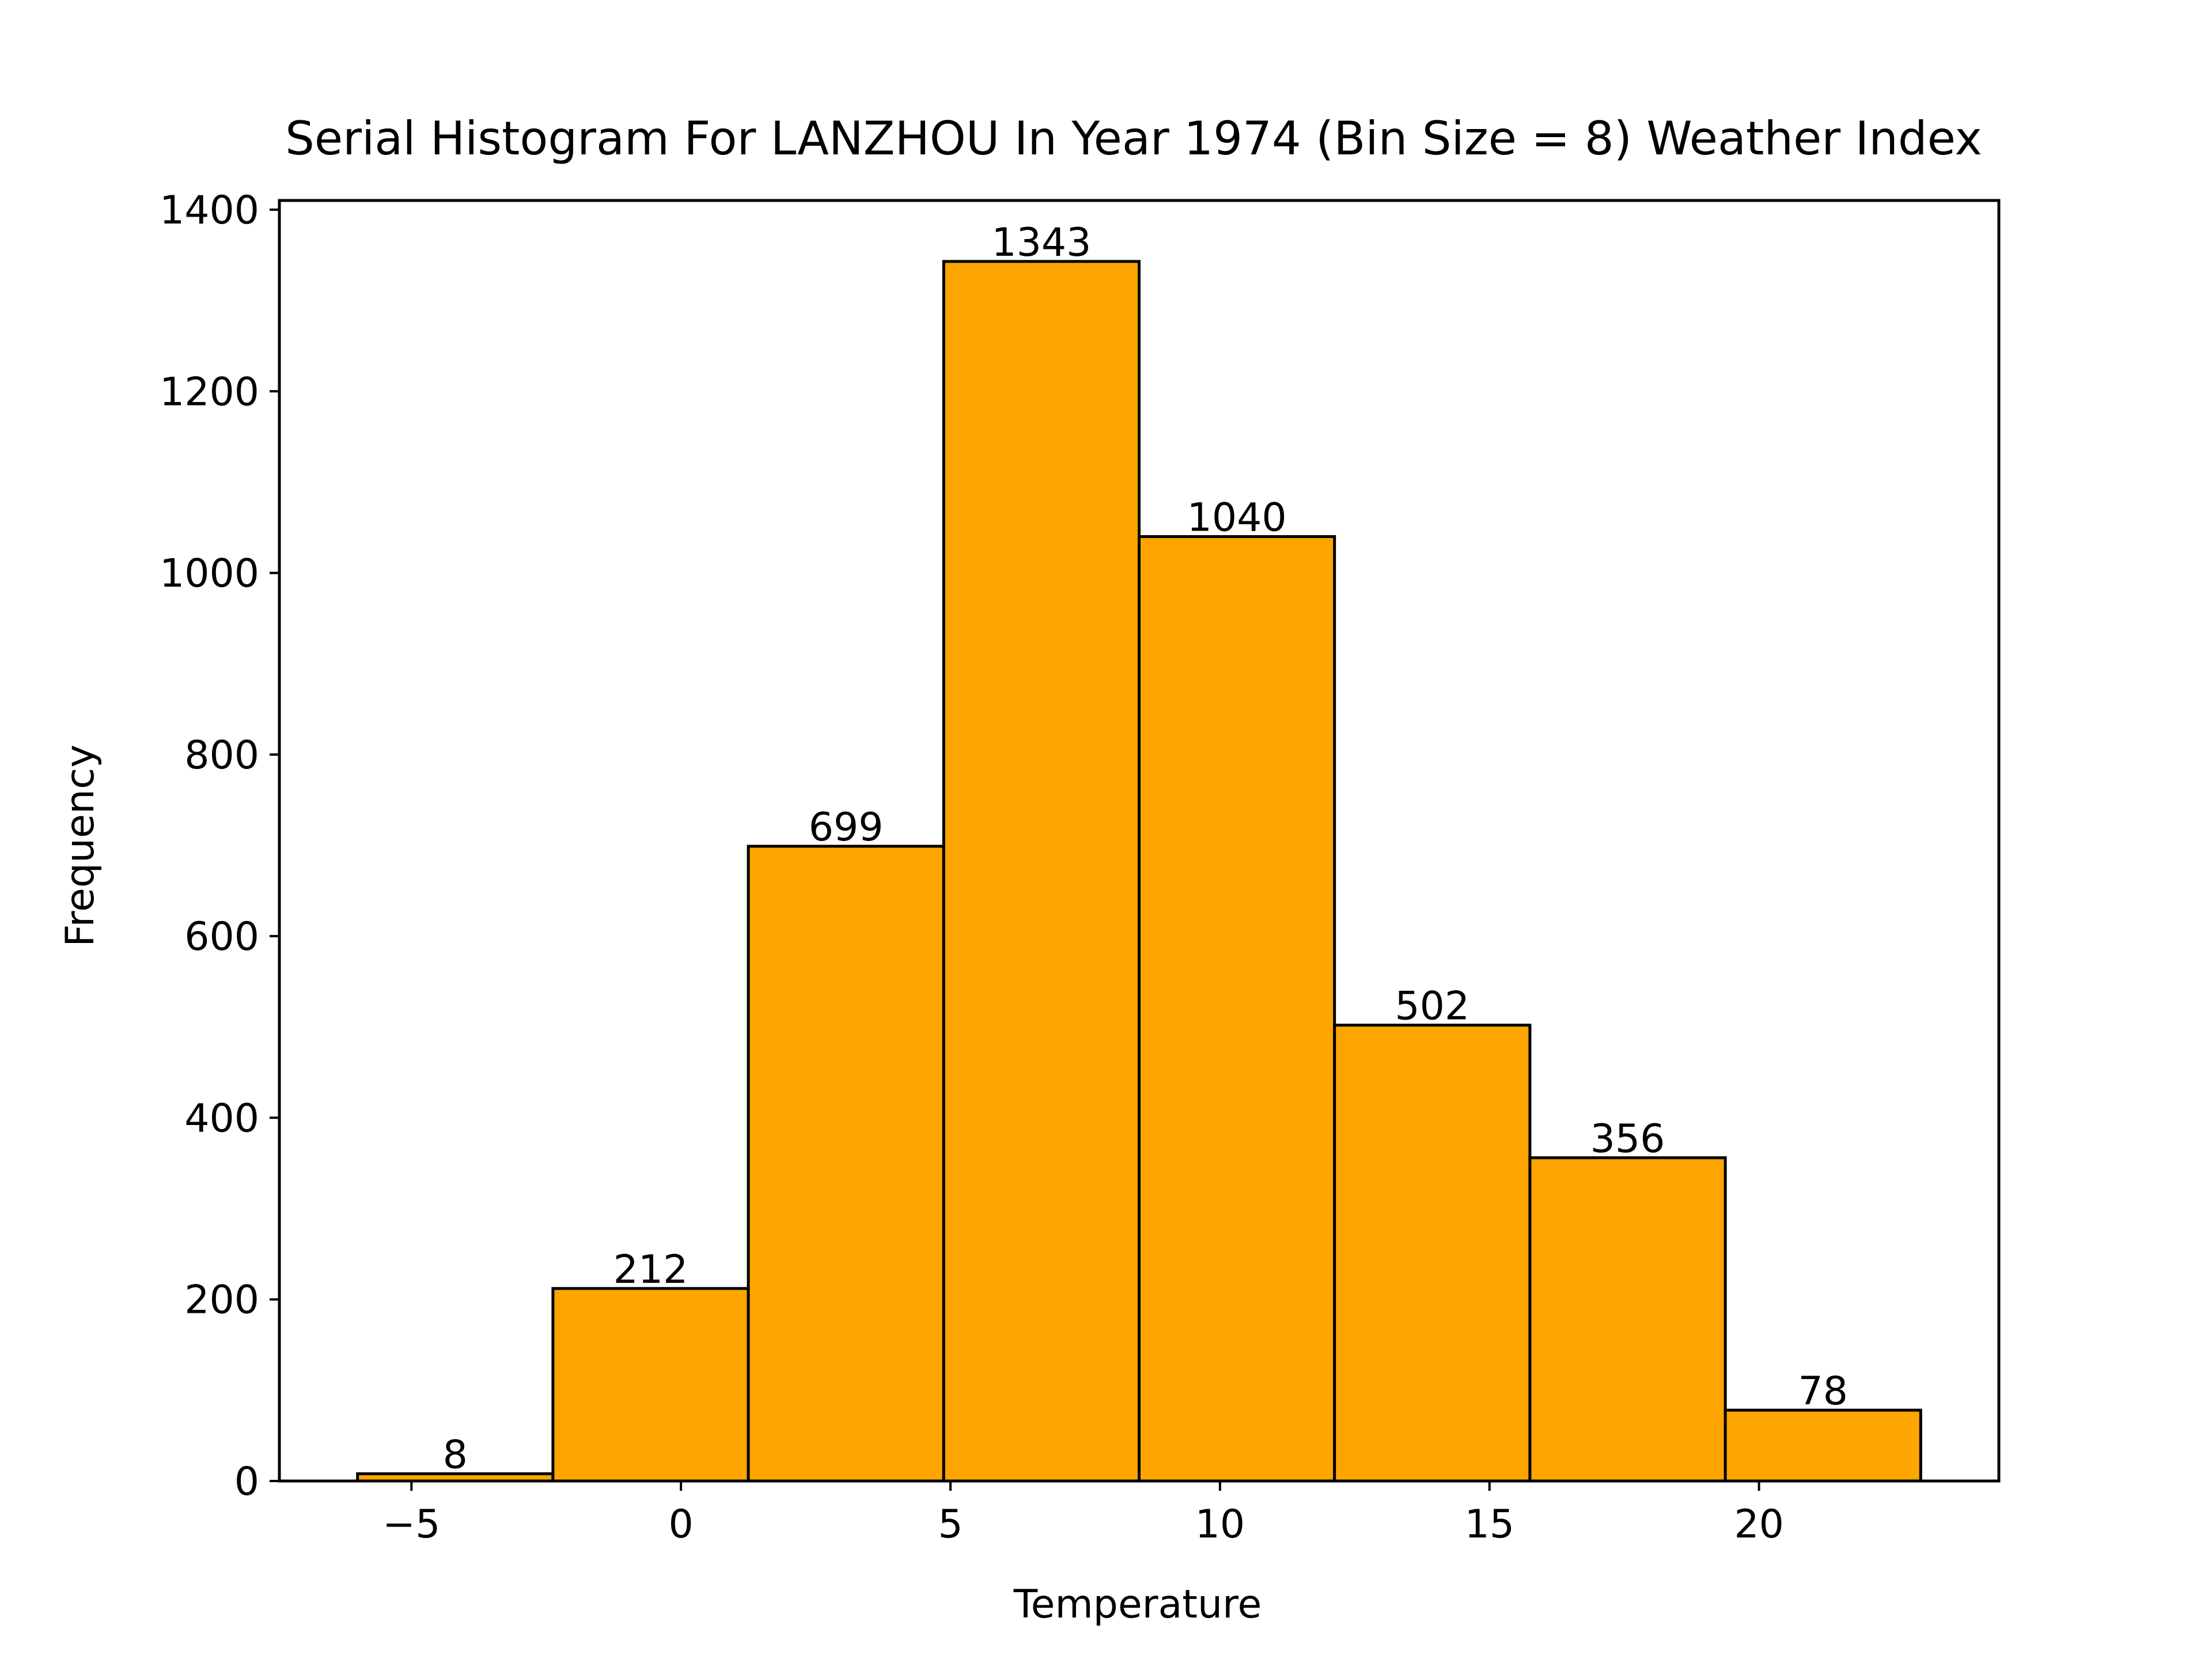 Image resolution: width=2212 pixels, height=1659 pixels. What do you see at coordinates (1041, 243) in the screenshot?
I see `bar-value-label: 1343` at bounding box center [1041, 243].